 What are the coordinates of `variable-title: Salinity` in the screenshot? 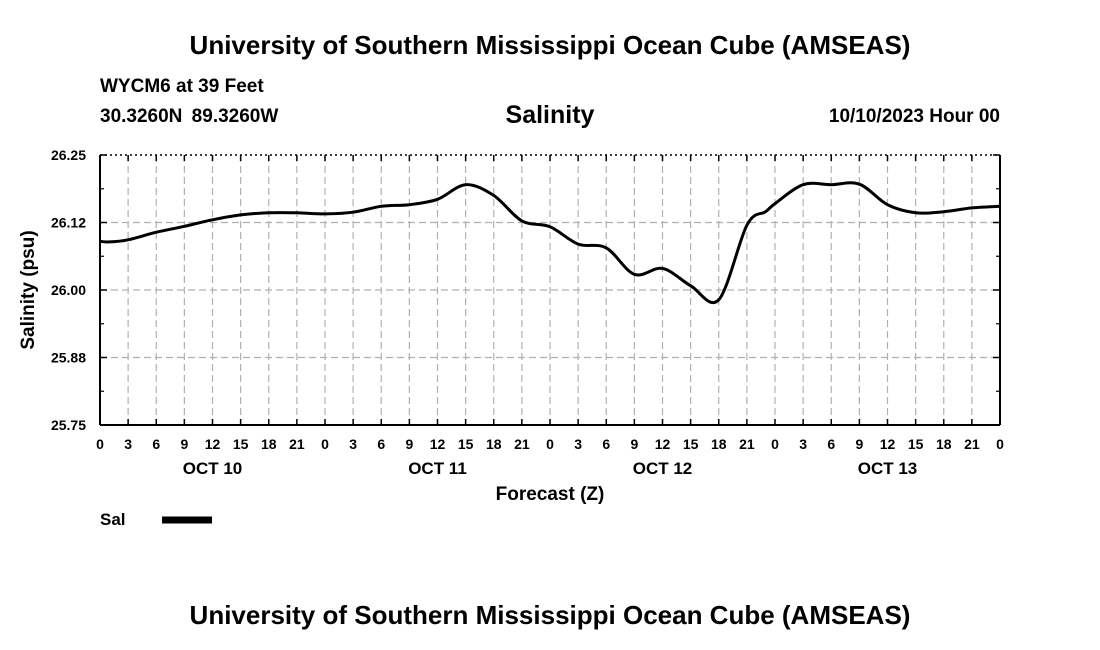 It's located at (550, 115).